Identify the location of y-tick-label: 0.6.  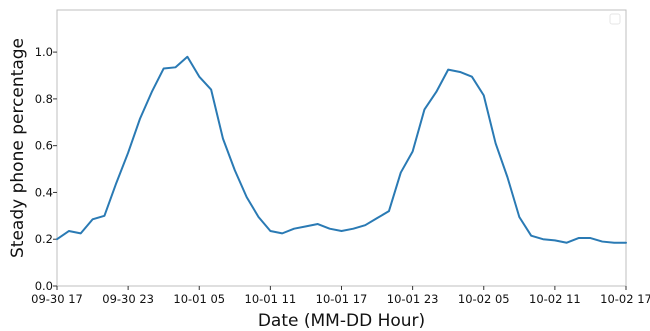
(44, 146).